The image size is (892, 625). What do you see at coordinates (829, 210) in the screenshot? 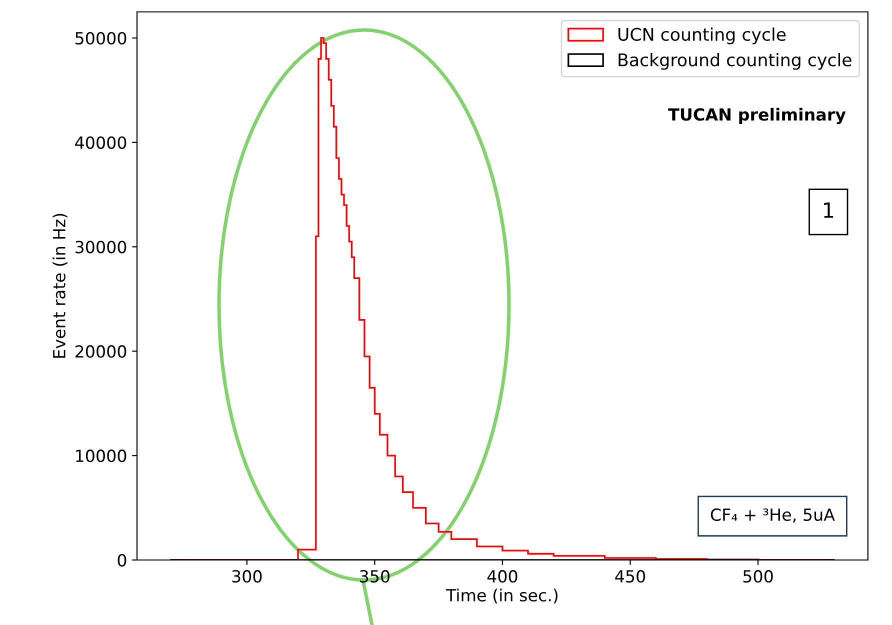
I see `annotation: 1` at bounding box center [829, 210].